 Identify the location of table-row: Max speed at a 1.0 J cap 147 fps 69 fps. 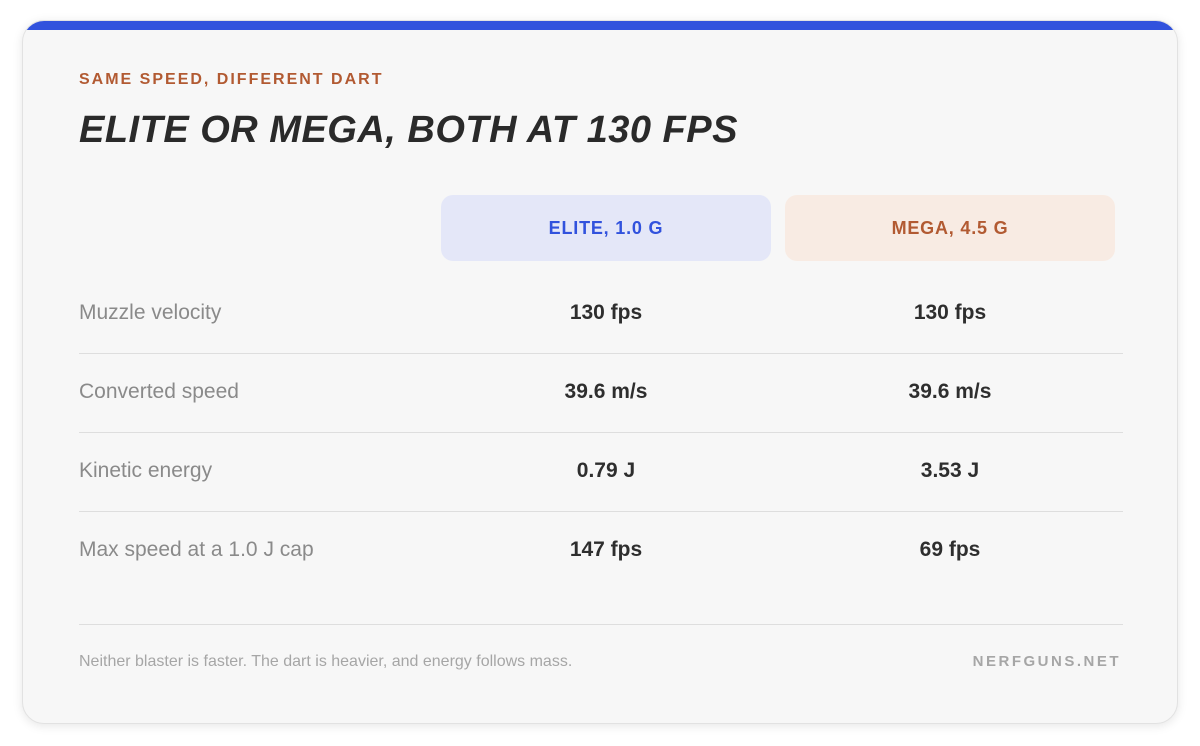
(601, 551).